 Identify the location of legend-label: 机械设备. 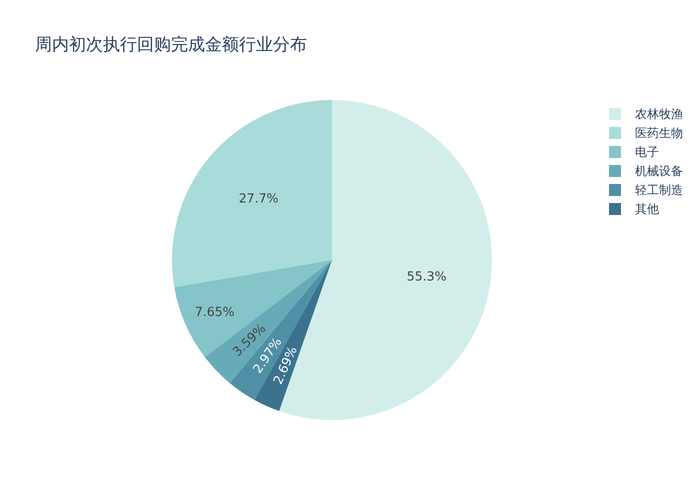
(659, 171).